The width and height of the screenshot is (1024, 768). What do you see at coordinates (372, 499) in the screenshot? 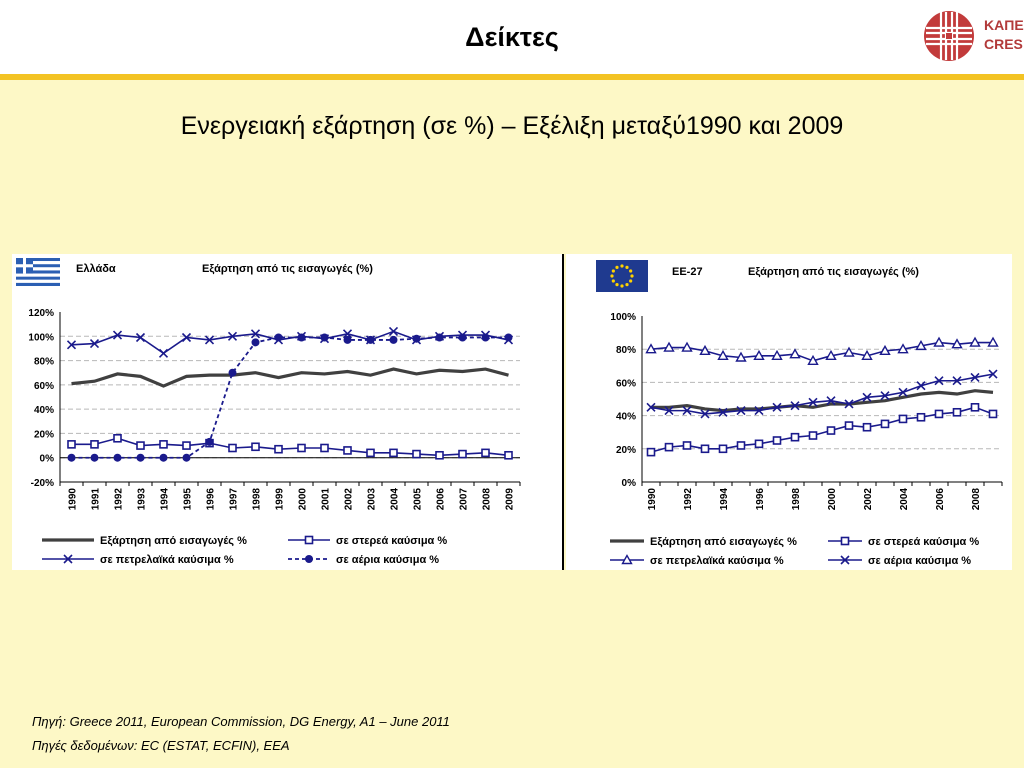
I see `x-tick-label: 2003` at bounding box center [372, 499].